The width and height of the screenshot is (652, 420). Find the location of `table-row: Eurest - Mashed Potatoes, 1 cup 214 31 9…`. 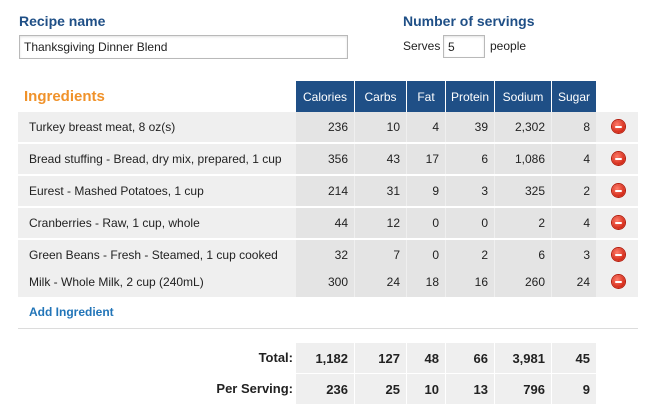

table-row: Eurest - Mashed Potatoes, 1 cup 214 31 9… is located at coordinates (328, 191).